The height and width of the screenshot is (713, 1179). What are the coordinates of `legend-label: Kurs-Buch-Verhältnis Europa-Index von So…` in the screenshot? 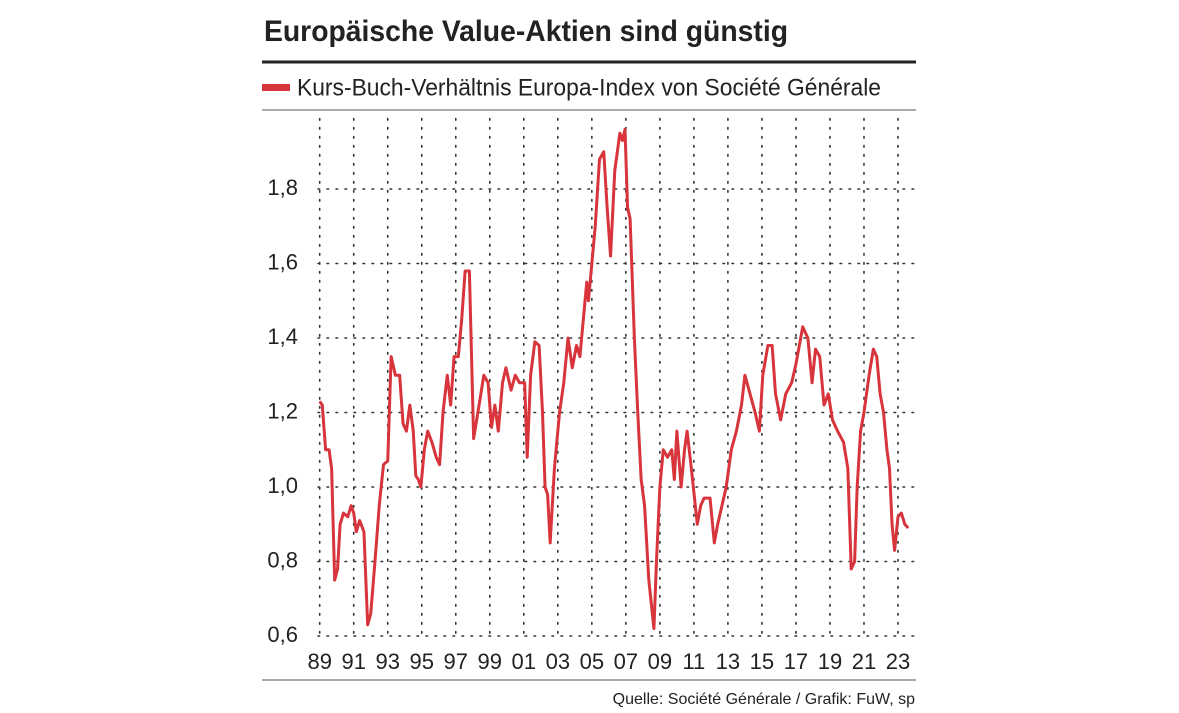 It's located at (589, 87).